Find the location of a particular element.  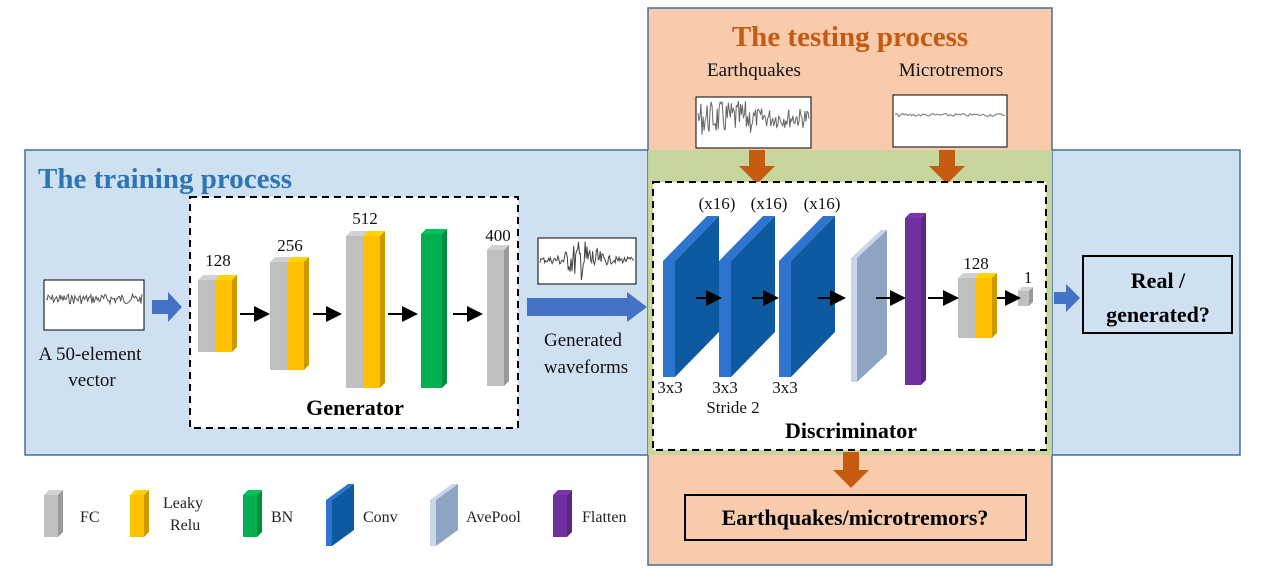

conv-1-top is located at coordinates (691, 238).